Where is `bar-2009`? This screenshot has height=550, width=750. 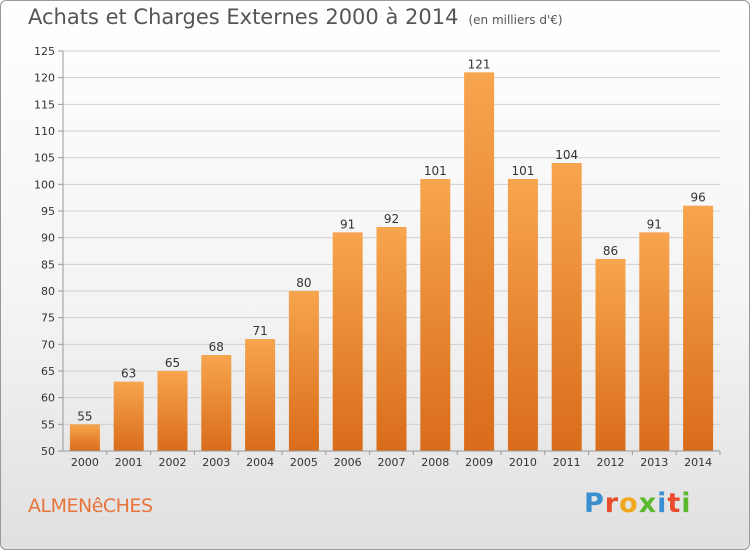
bar-2009 is located at coordinates (479, 261).